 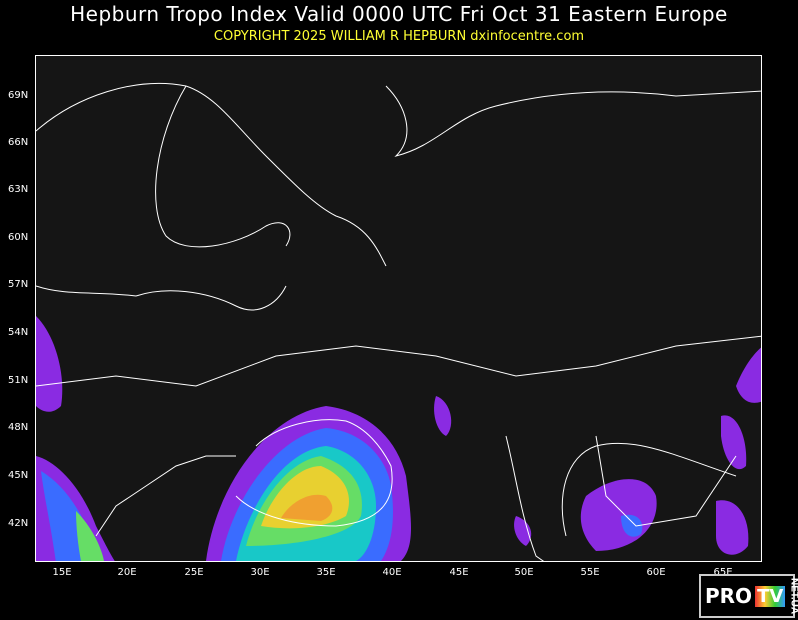 What do you see at coordinates (260, 572) in the screenshot?
I see `lon-label: 30E` at bounding box center [260, 572].